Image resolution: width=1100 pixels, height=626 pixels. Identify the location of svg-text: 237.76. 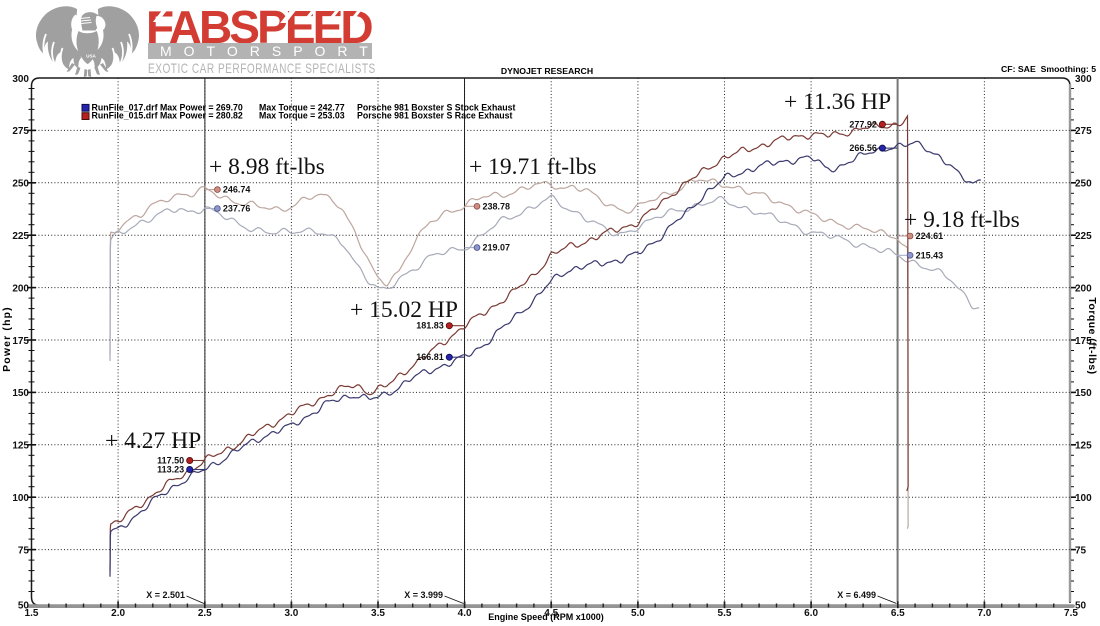
(237, 209).